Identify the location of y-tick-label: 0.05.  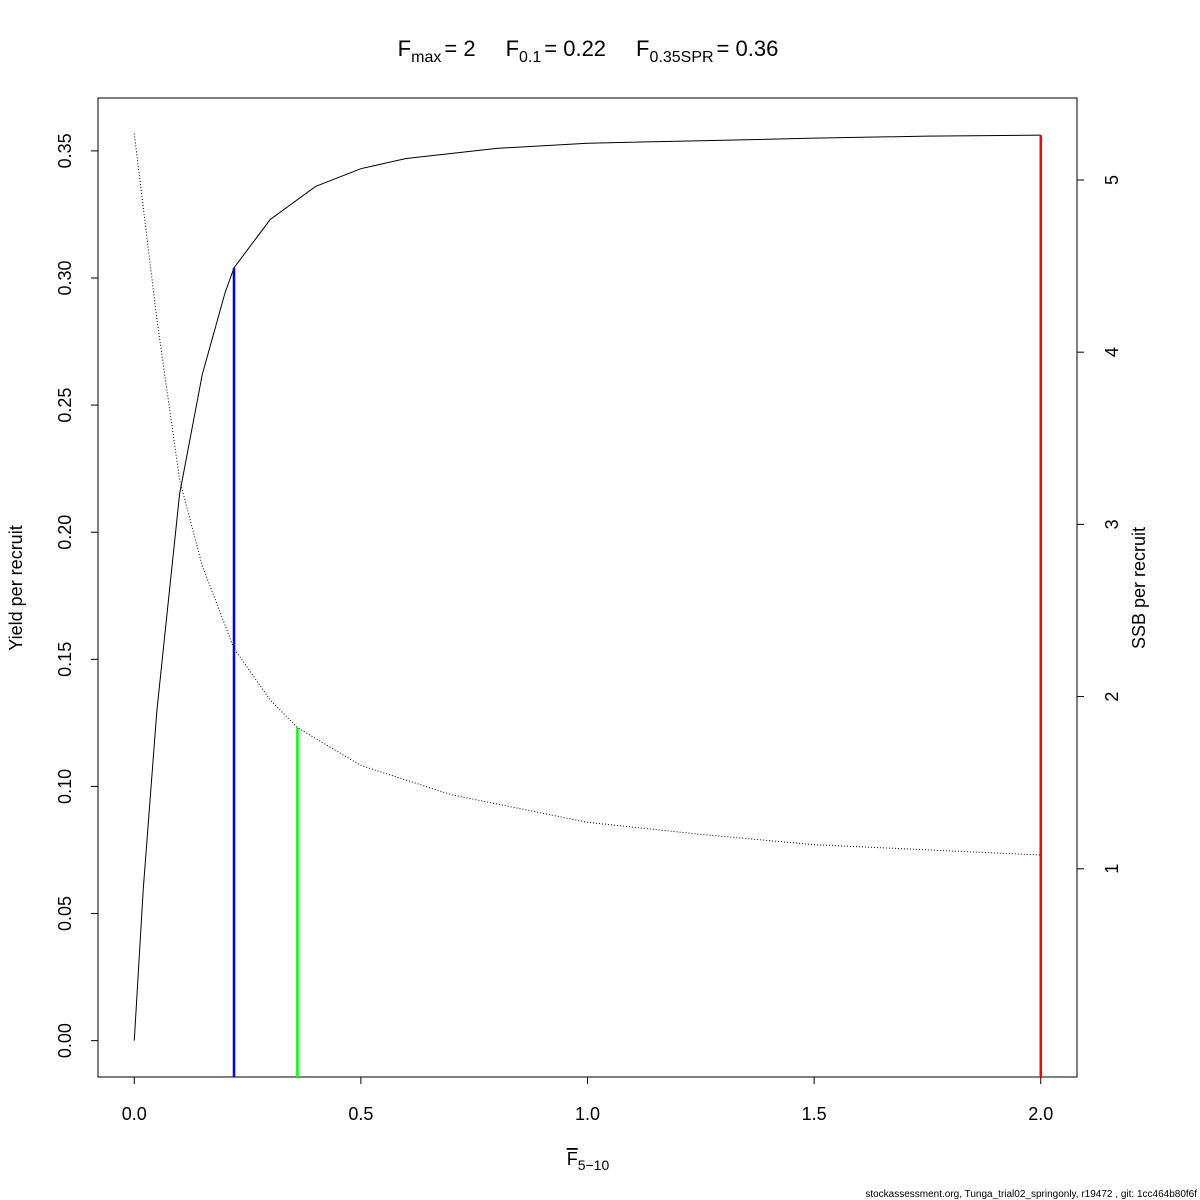
(65, 913).